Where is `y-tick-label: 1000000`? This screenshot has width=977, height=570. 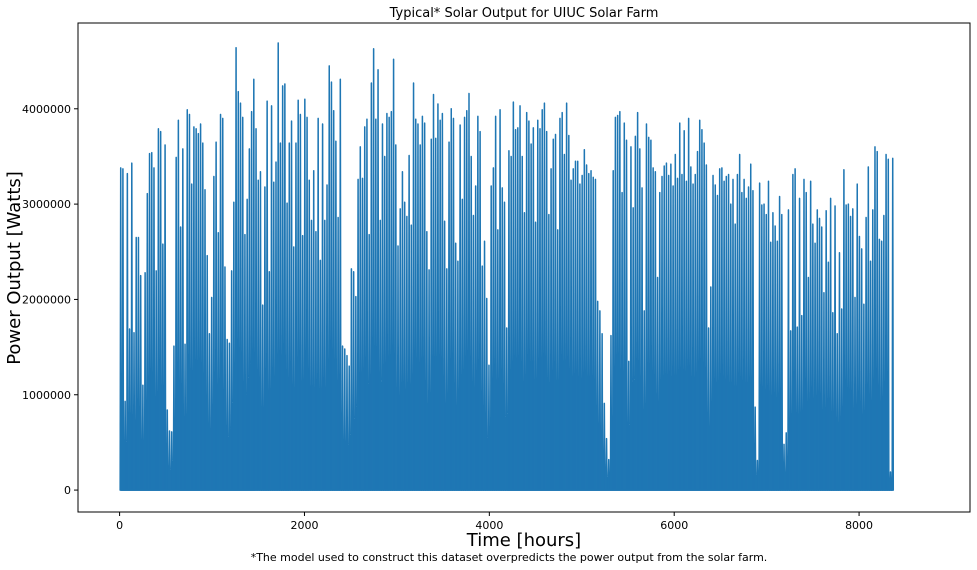 y-tick-label: 1000000 is located at coordinates (46, 395).